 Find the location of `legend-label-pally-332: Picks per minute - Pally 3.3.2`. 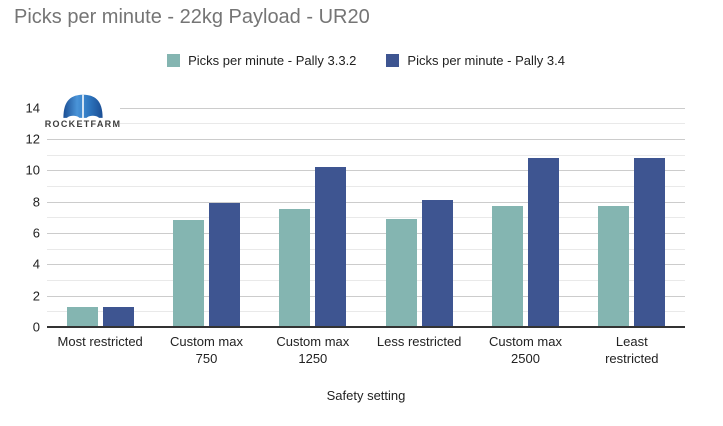

legend-label-pally-332: Picks per minute - Pally 3.3.2 is located at coordinates (272, 60).